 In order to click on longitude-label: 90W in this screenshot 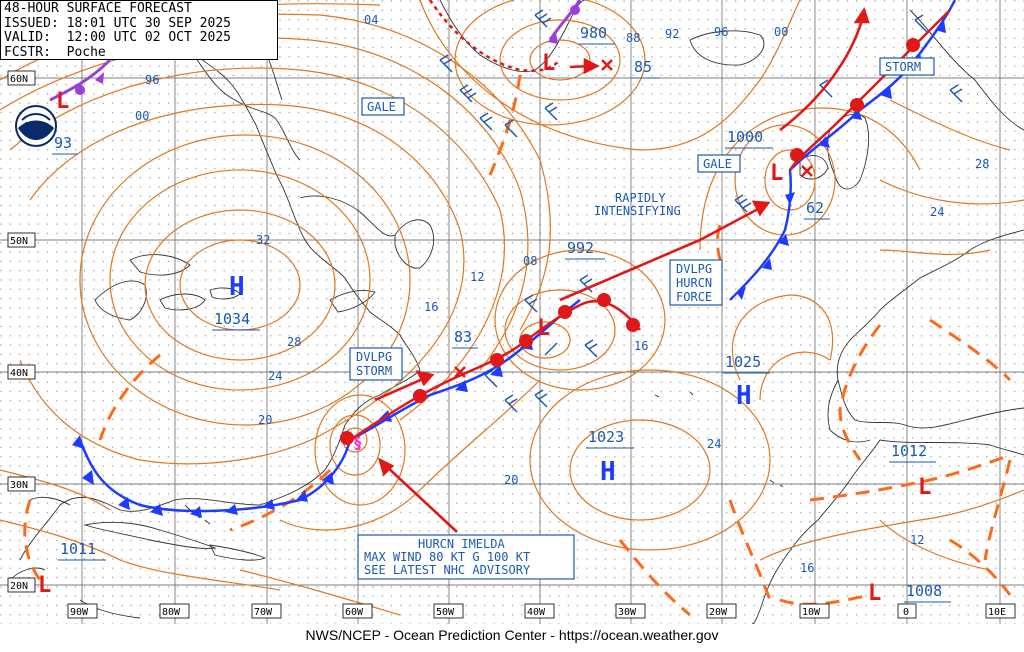, I will do `click(79, 612)`.